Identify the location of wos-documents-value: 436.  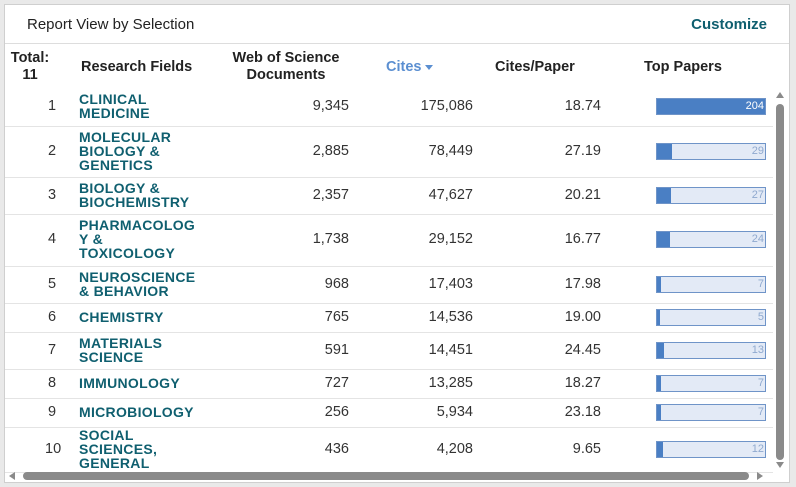
(336, 448).